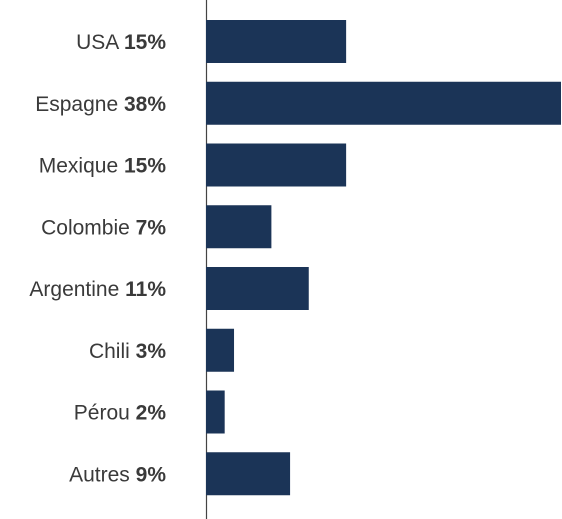 The height and width of the screenshot is (519, 562). I want to click on category-label-mexique: Mexique 15%, so click(103, 166).